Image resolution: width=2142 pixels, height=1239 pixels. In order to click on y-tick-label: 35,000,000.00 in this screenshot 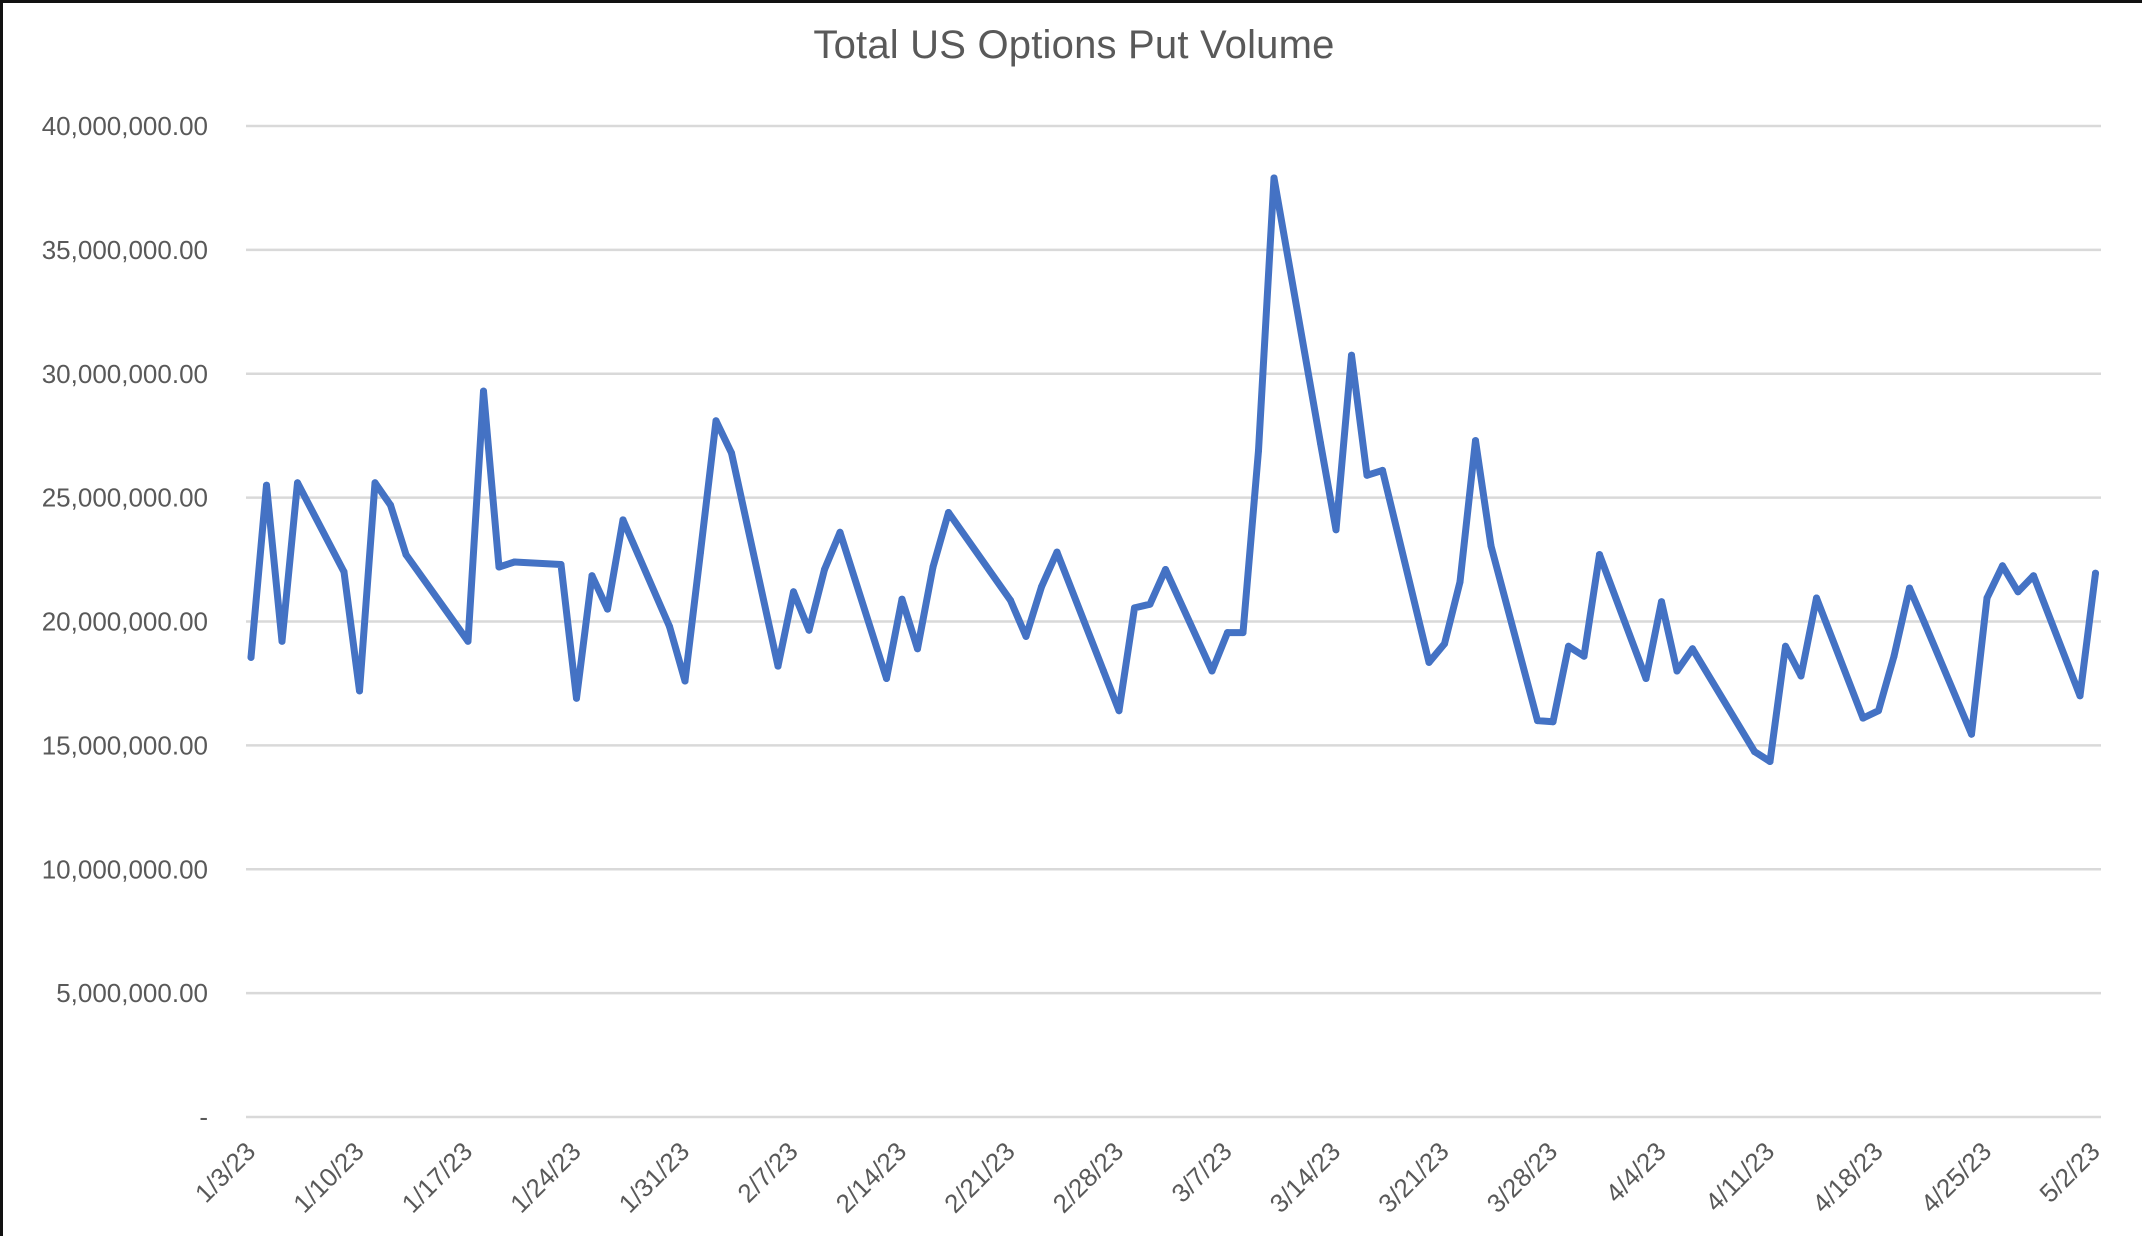, I will do `click(125, 250)`.